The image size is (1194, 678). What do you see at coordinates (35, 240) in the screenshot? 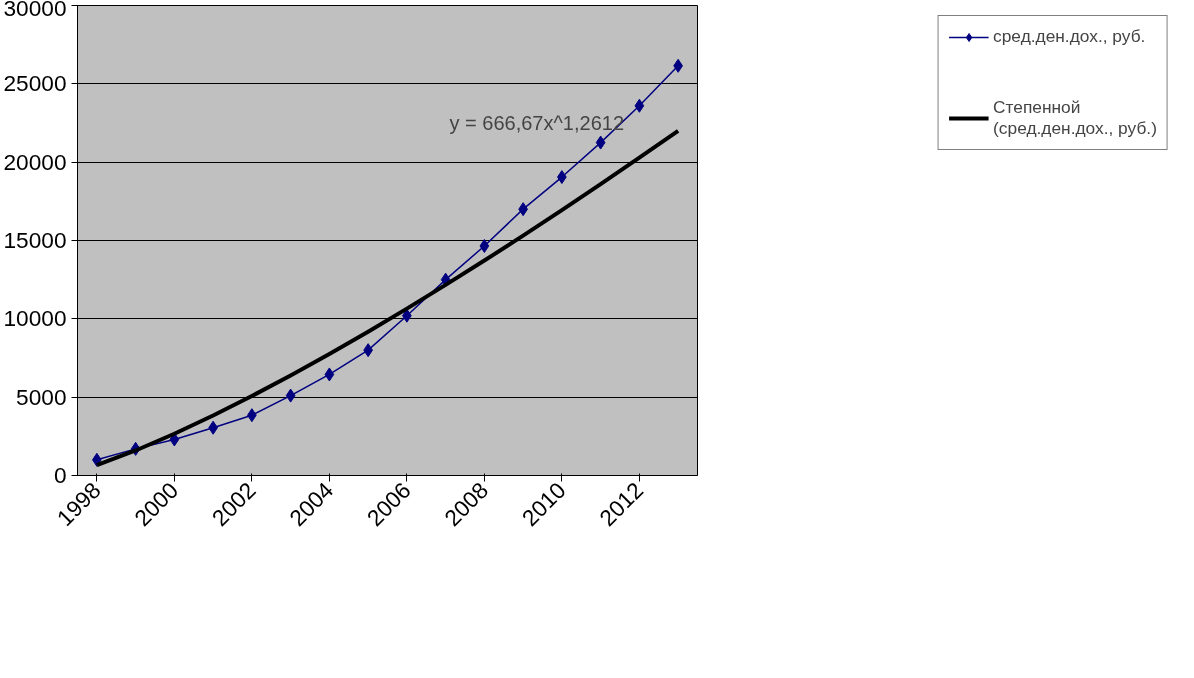
I see `y-tick-label: 15000` at bounding box center [35, 240].